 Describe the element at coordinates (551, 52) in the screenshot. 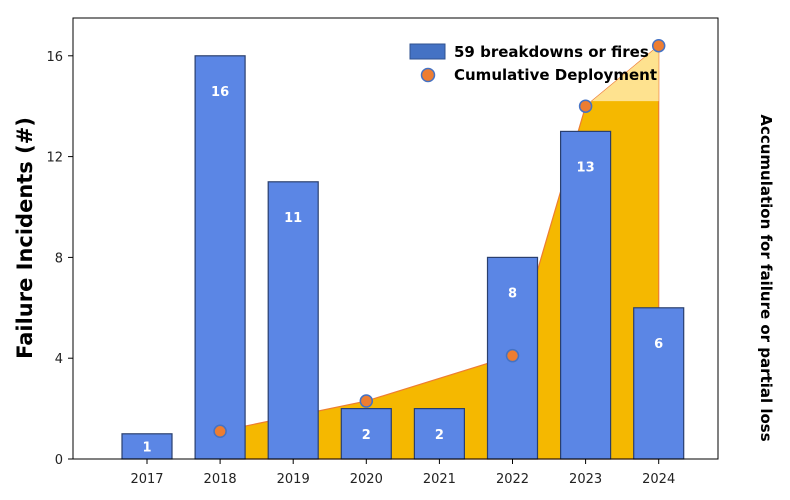

I see `legend-label-bar: 59 breakdowns or fires` at that location.